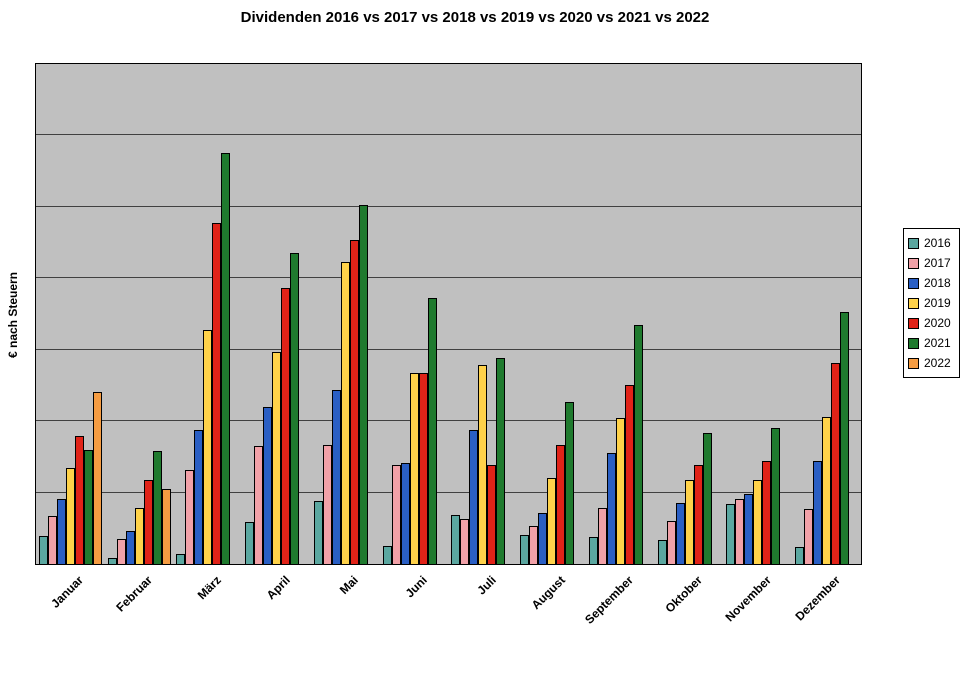  What do you see at coordinates (456, 539) in the screenshot?
I see `bar-2016-juli` at bounding box center [456, 539].